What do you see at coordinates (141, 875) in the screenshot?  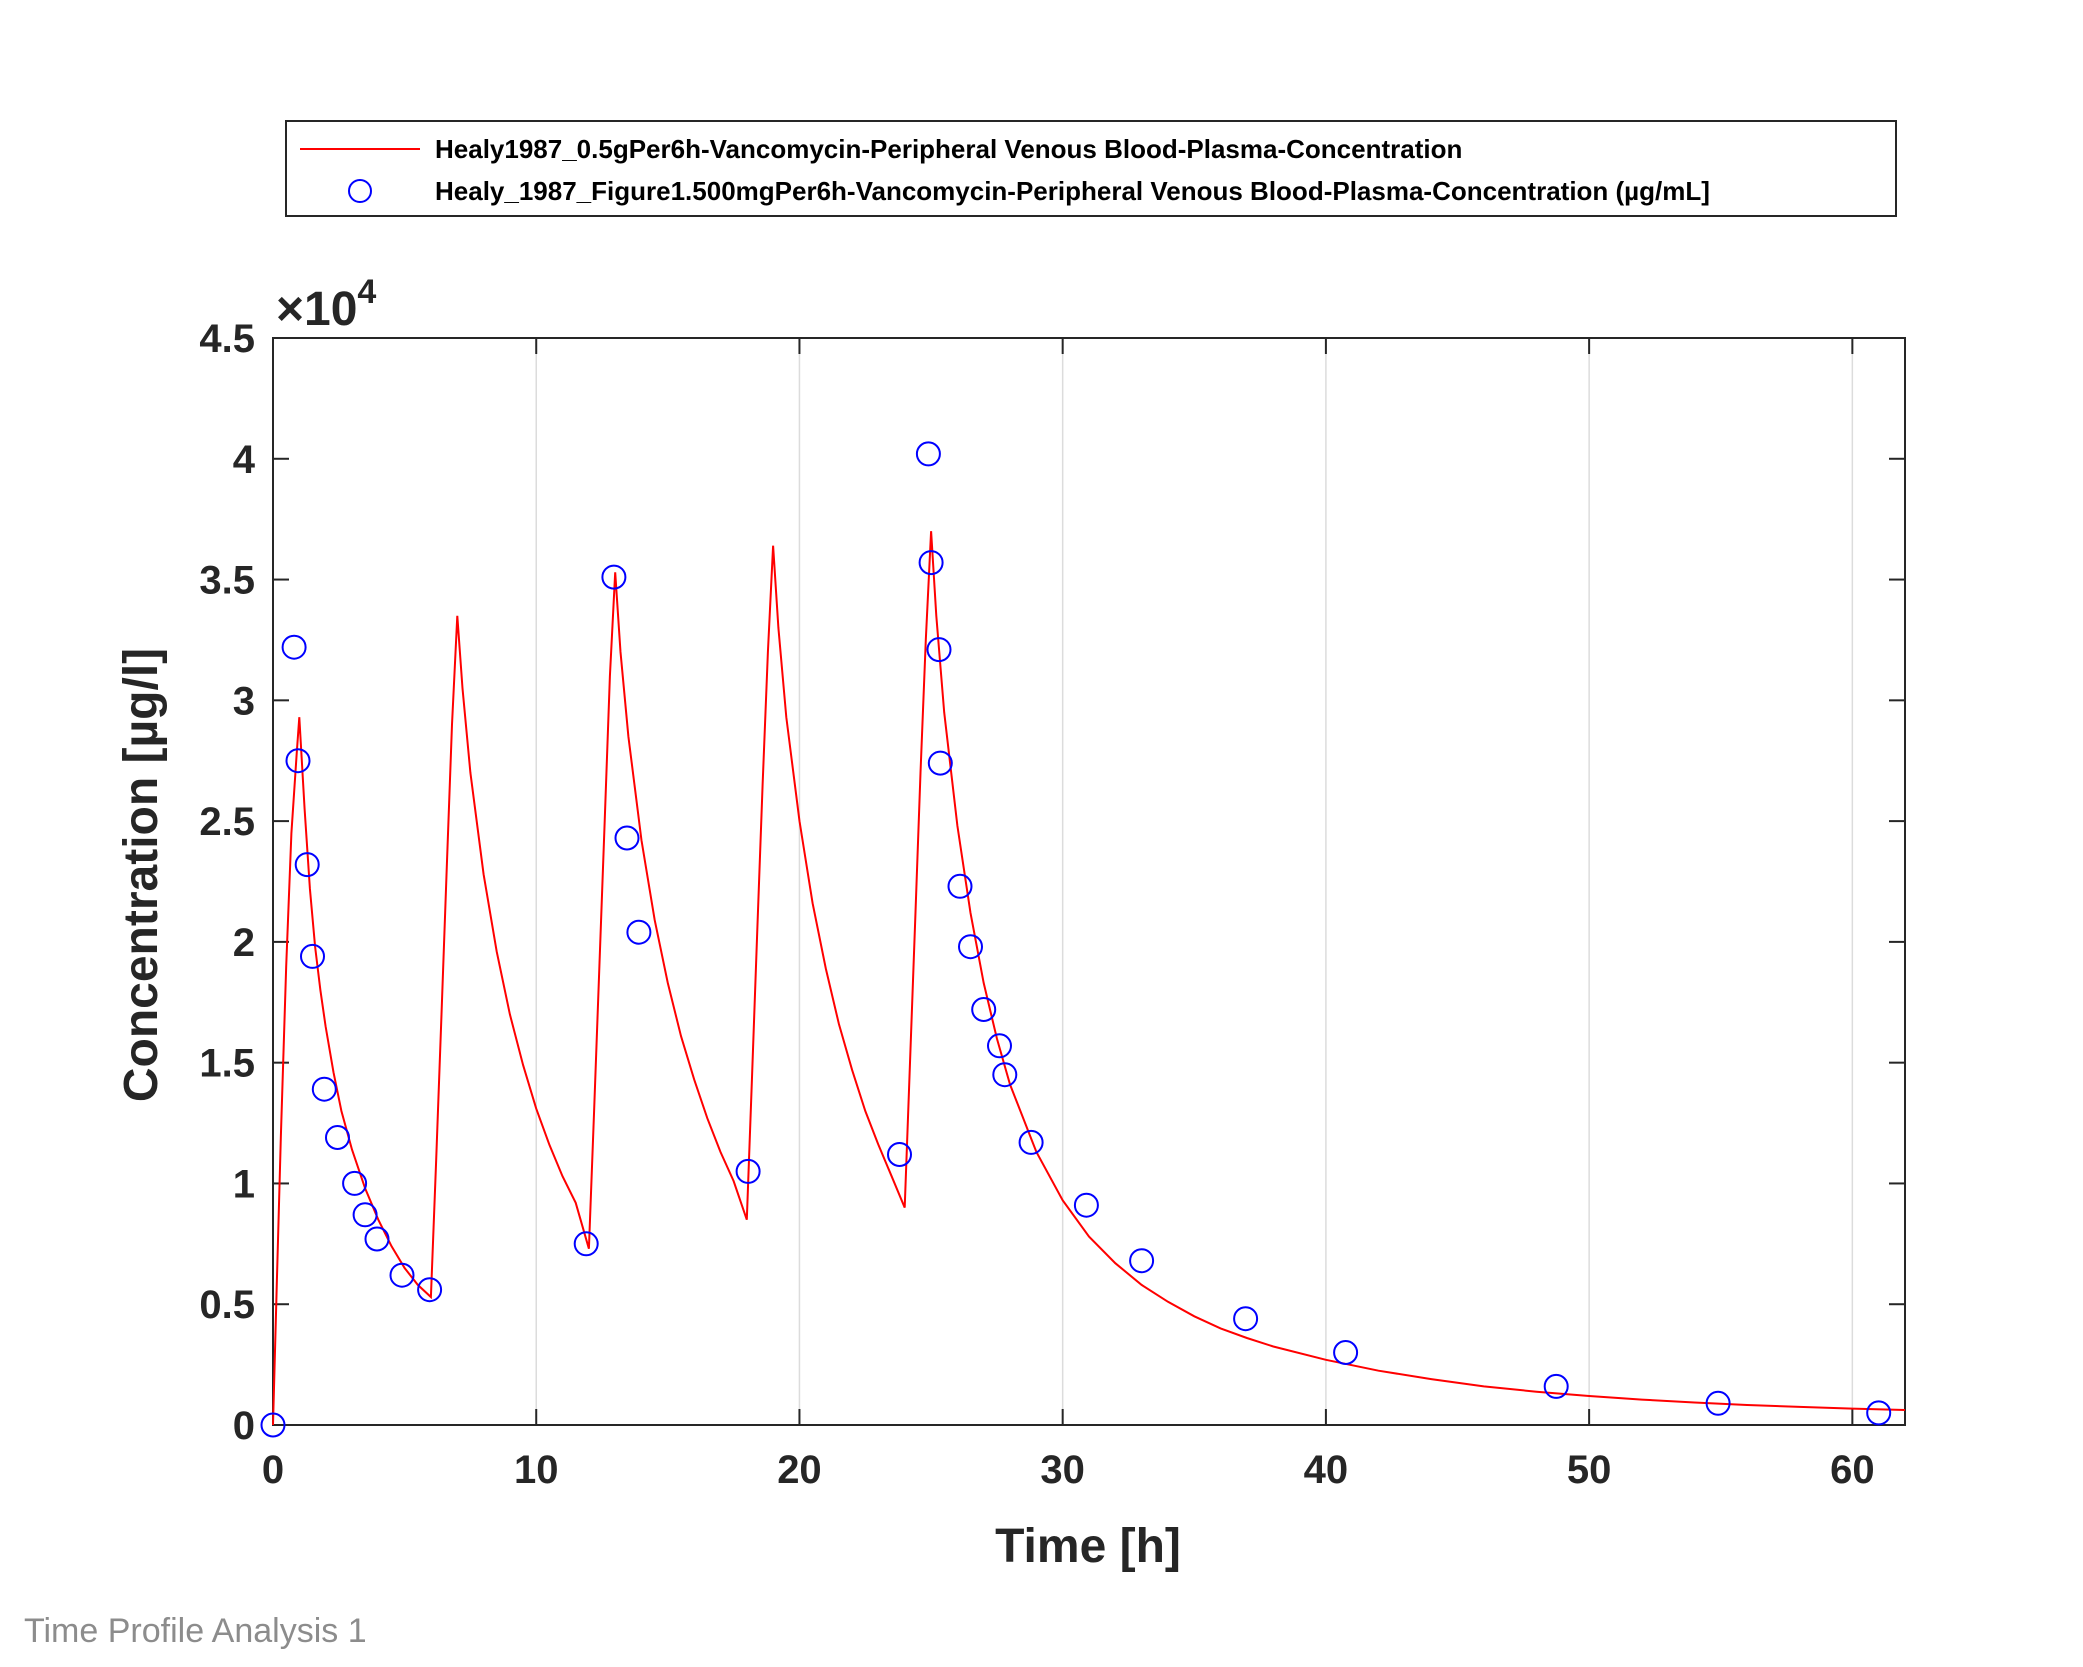 I see `y-axis-label: Concentration [µg/l]` at bounding box center [141, 875].